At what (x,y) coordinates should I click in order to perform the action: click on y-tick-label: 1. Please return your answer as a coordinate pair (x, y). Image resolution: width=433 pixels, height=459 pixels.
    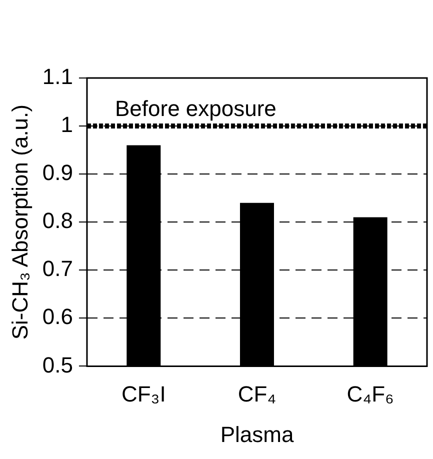
    Looking at the image, I should click on (66, 125).